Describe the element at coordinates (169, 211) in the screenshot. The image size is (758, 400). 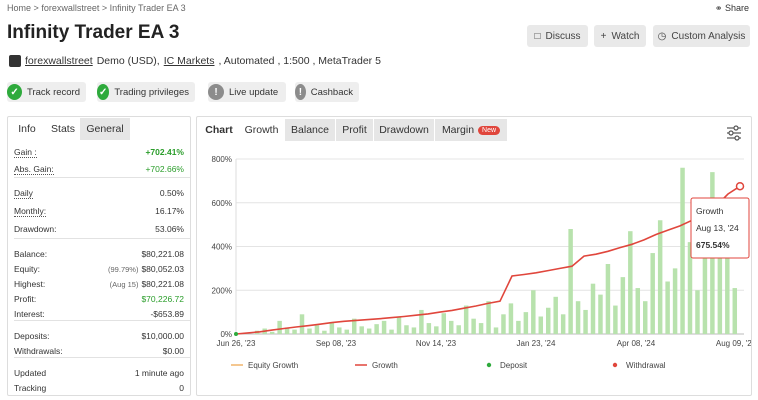
I see `stat-value-wrap: 16.17%` at that location.